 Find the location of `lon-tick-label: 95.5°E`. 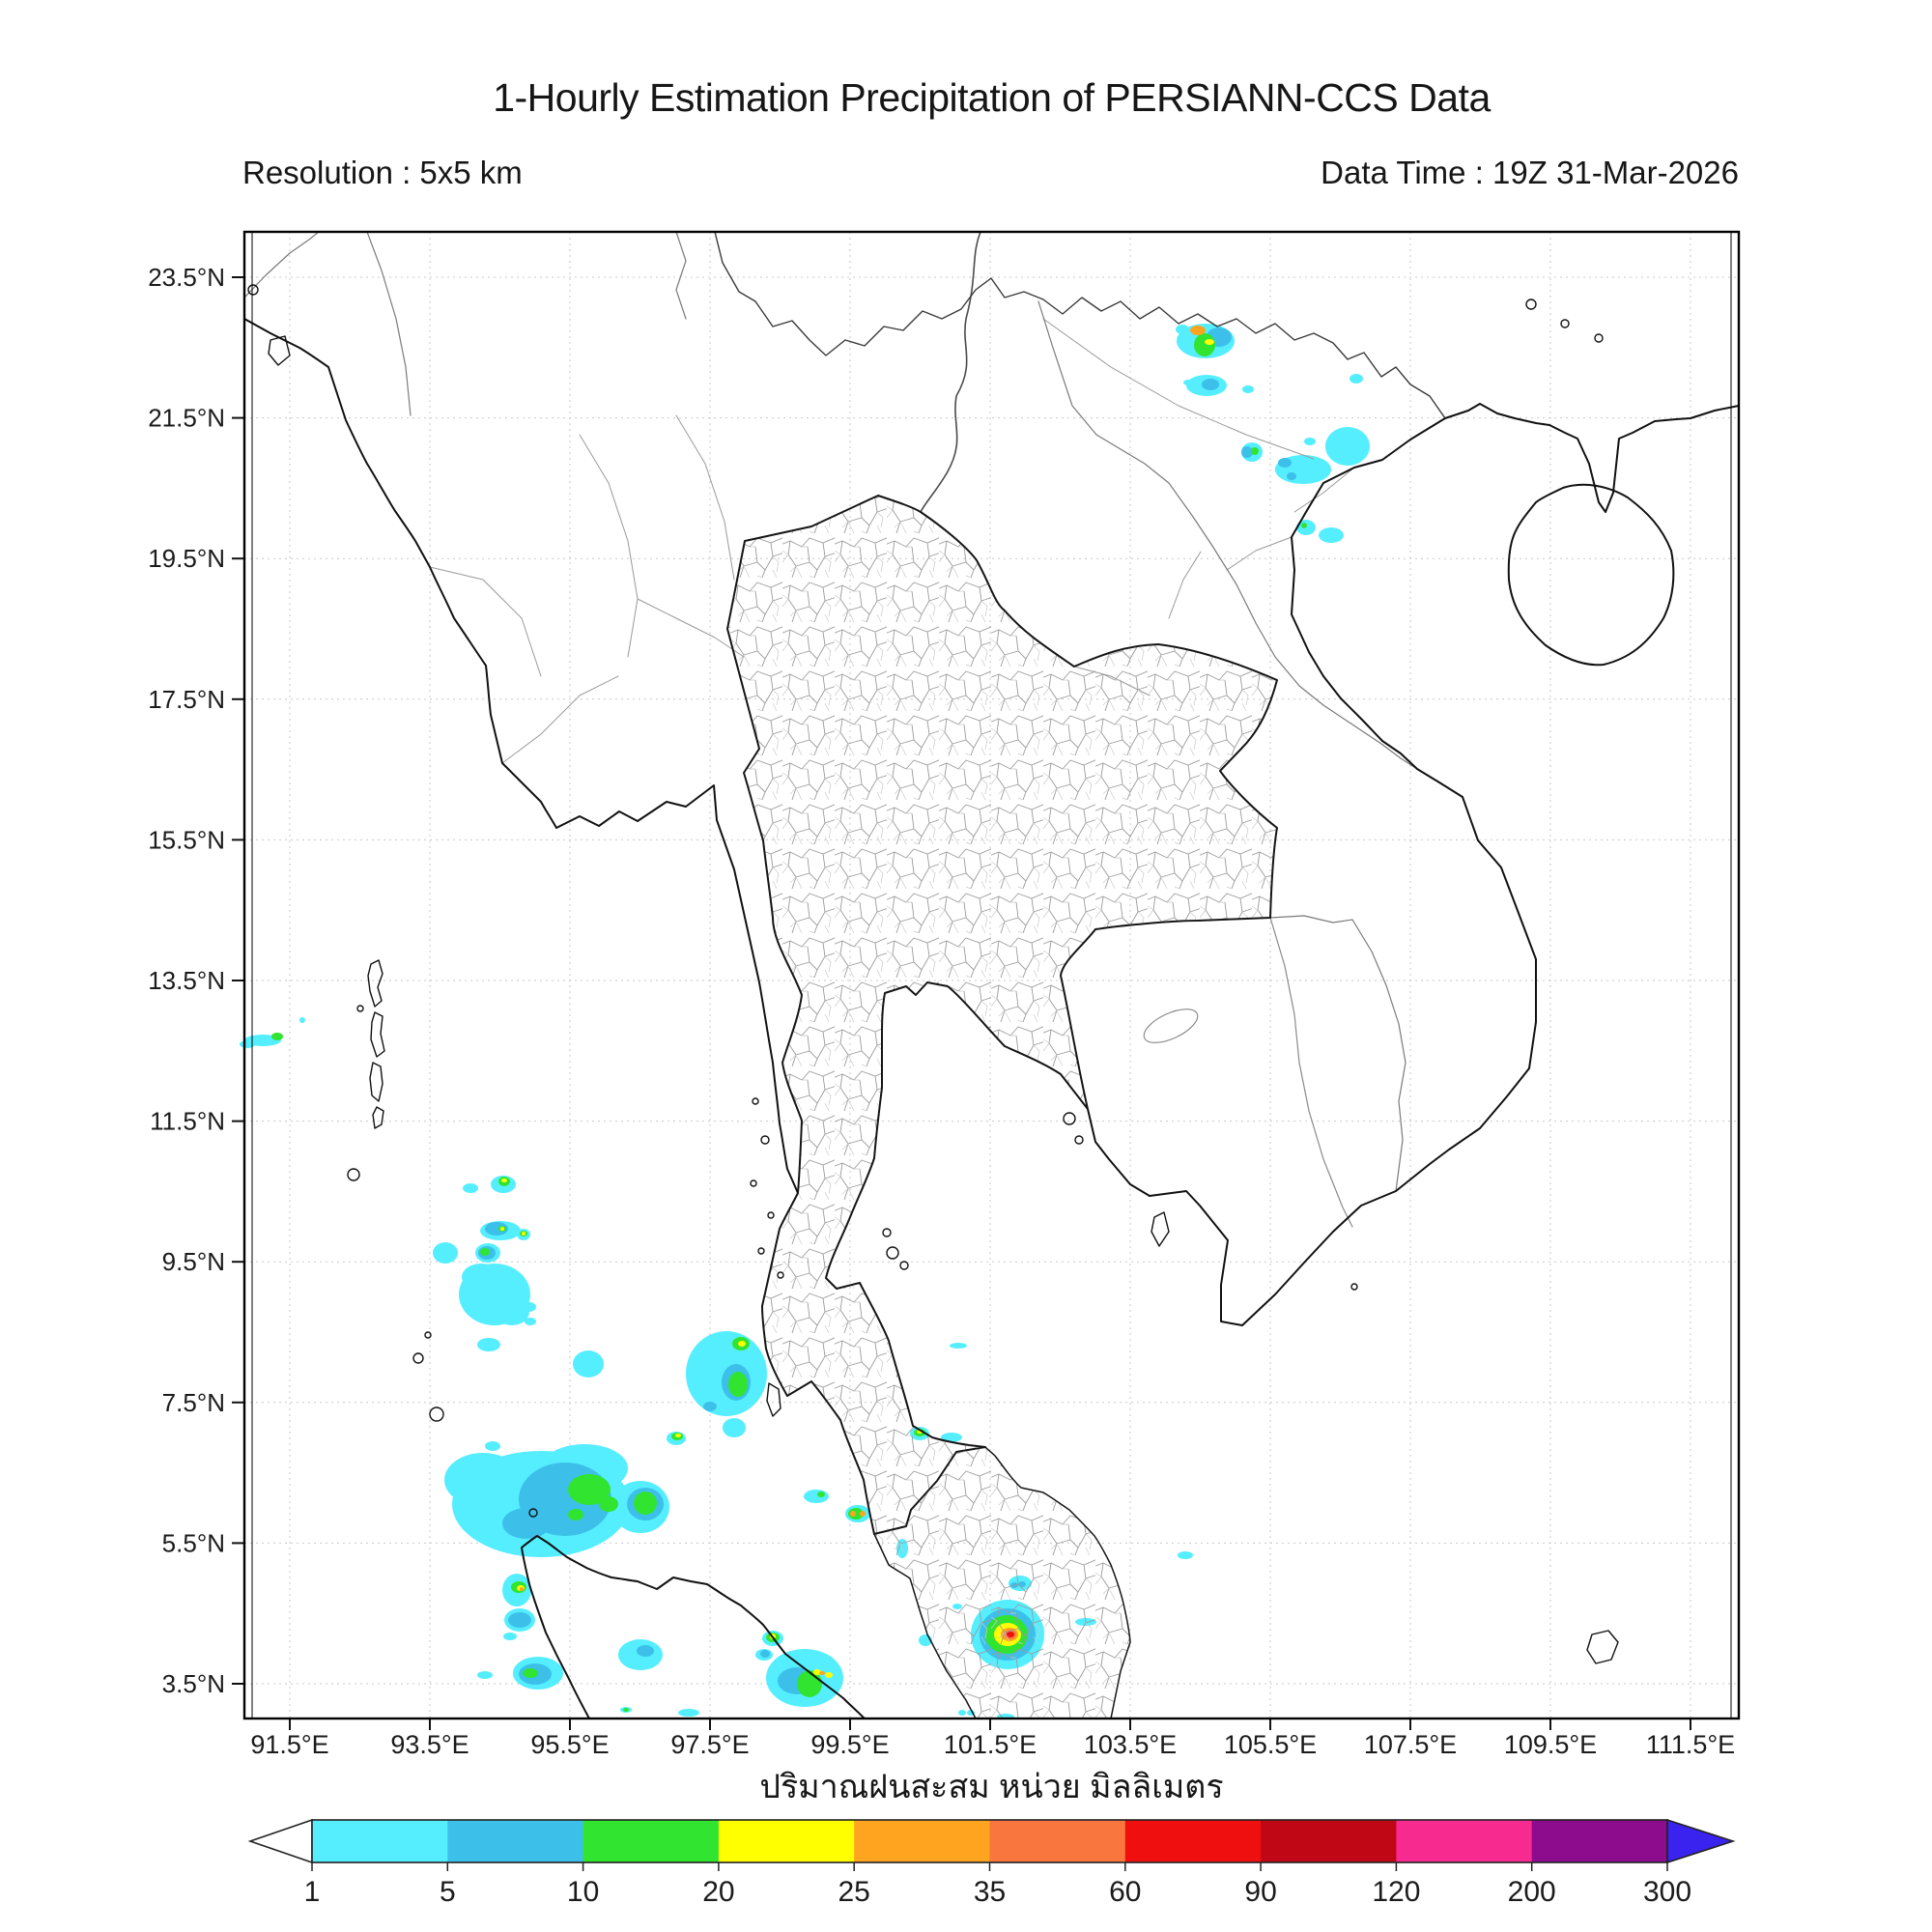

lon-tick-label: 95.5°E is located at coordinates (569, 1744).